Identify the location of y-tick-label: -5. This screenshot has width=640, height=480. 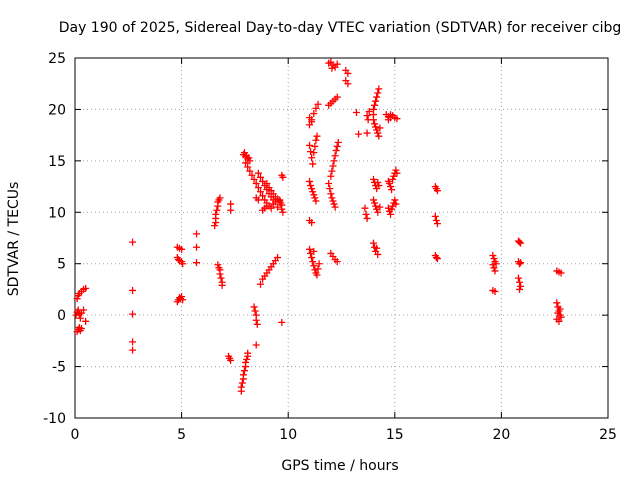
(59, 368).